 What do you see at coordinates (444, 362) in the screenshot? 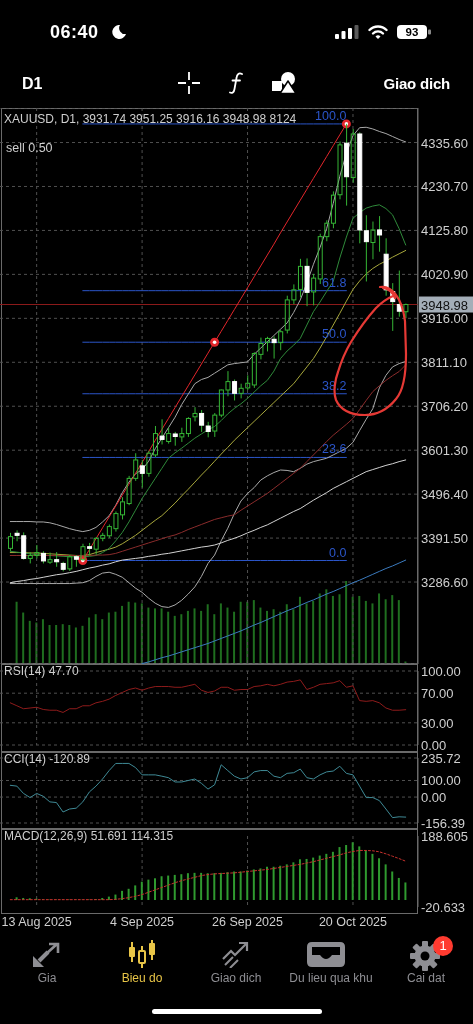
I see `y-tick-label: 3811.10` at bounding box center [444, 362].